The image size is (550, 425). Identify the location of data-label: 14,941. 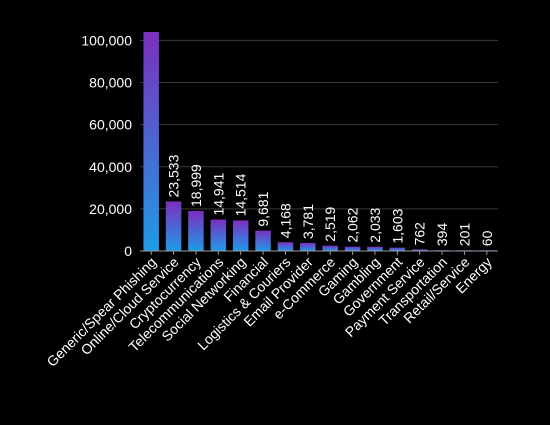
(218, 194).